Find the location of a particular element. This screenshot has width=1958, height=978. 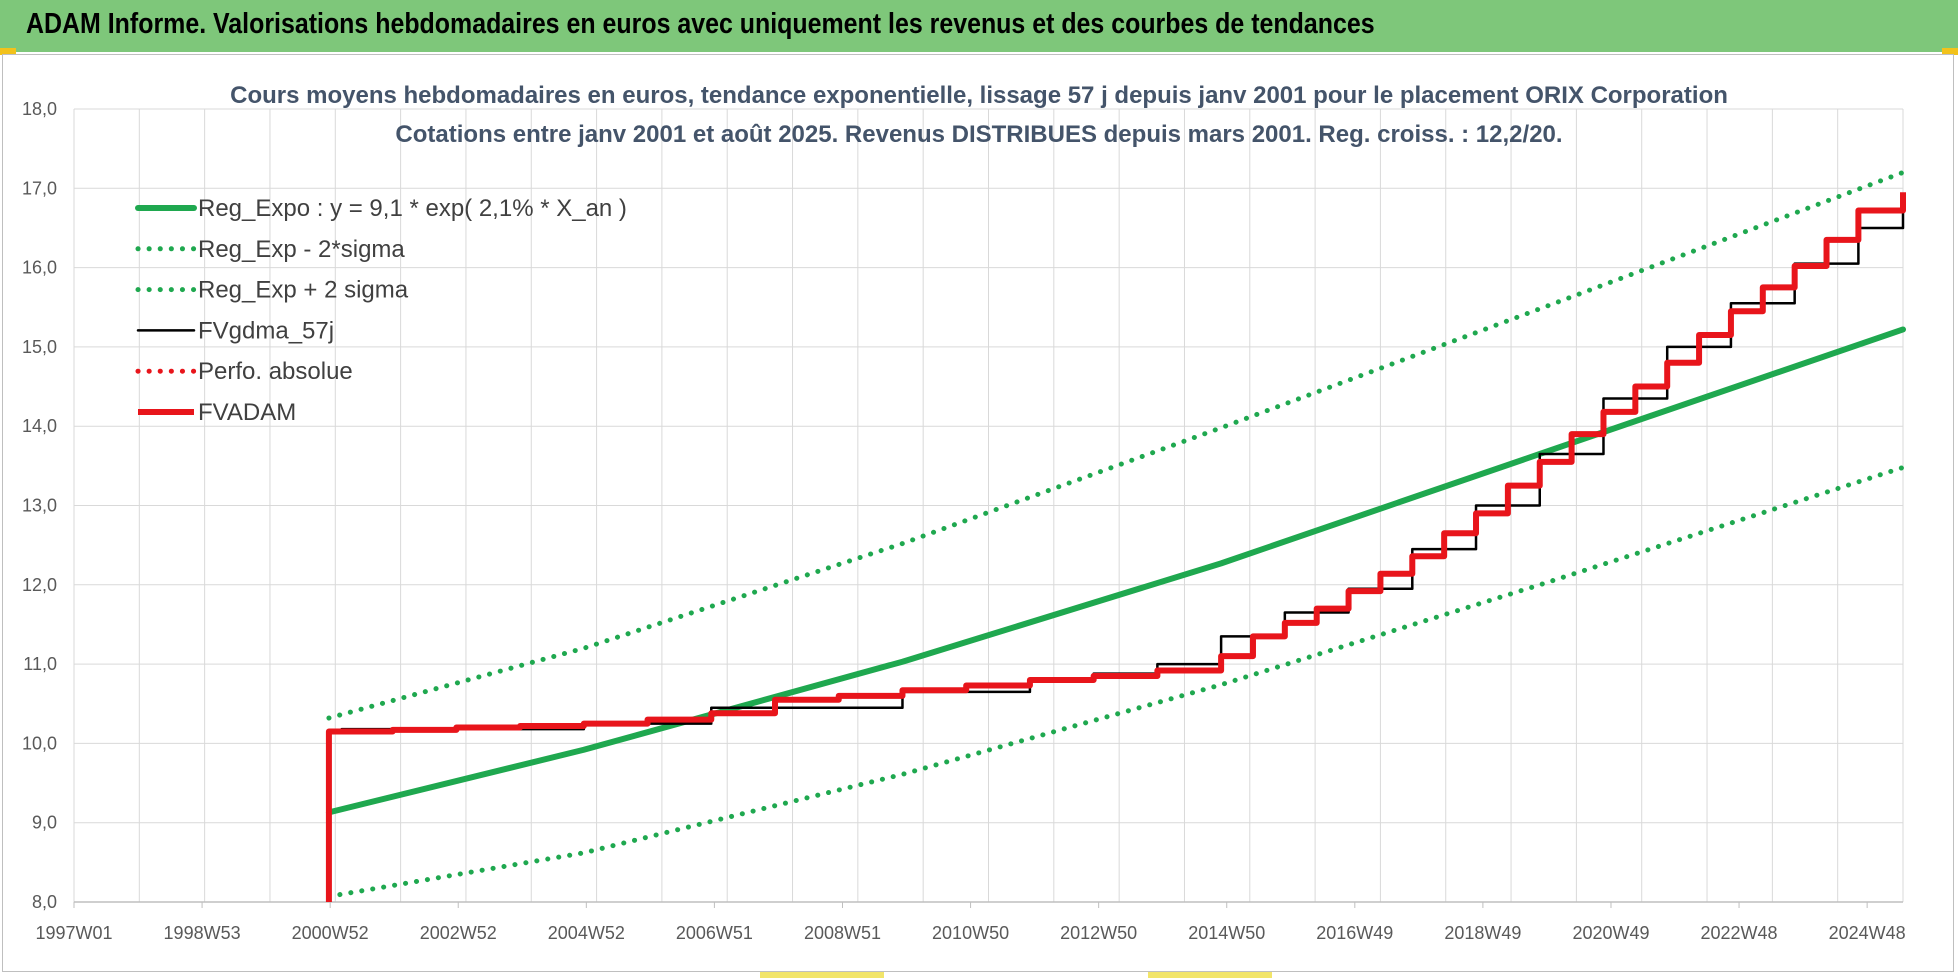

corner-marker-right is located at coordinates (1950, 51).